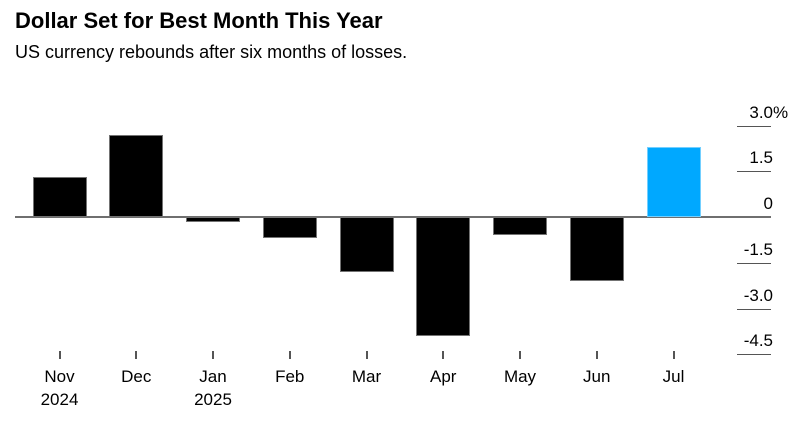 The width and height of the screenshot is (796, 430). What do you see at coordinates (520, 226) in the screenshot?
I see `bar-may` at bounding box center [520, 226].